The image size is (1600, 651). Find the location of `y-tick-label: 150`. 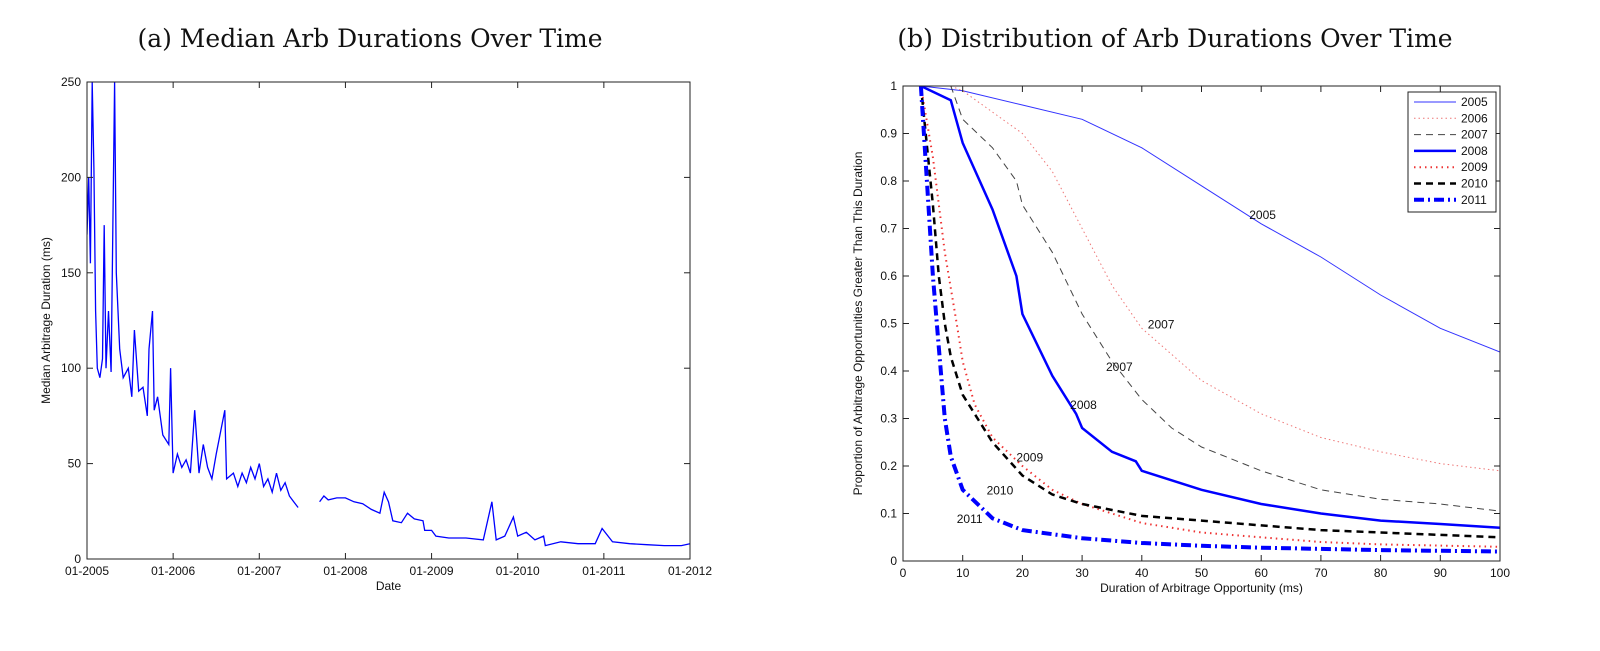

y-tick-label: 150 is located at coordinates (71, 273).